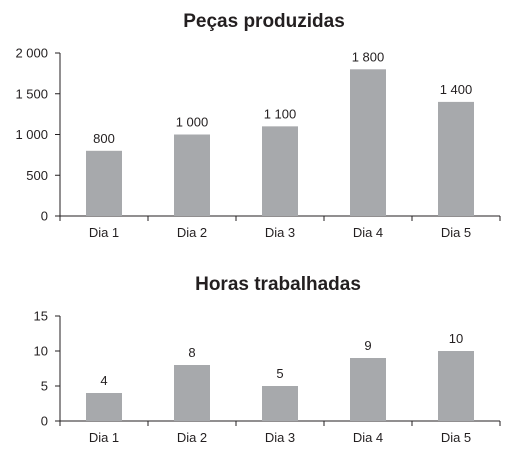 This screenshot has width=506, height=455. Describe the element at coordinates (31, 134) in the screenshot. I see `y-tick-label: 1 000` at that location.